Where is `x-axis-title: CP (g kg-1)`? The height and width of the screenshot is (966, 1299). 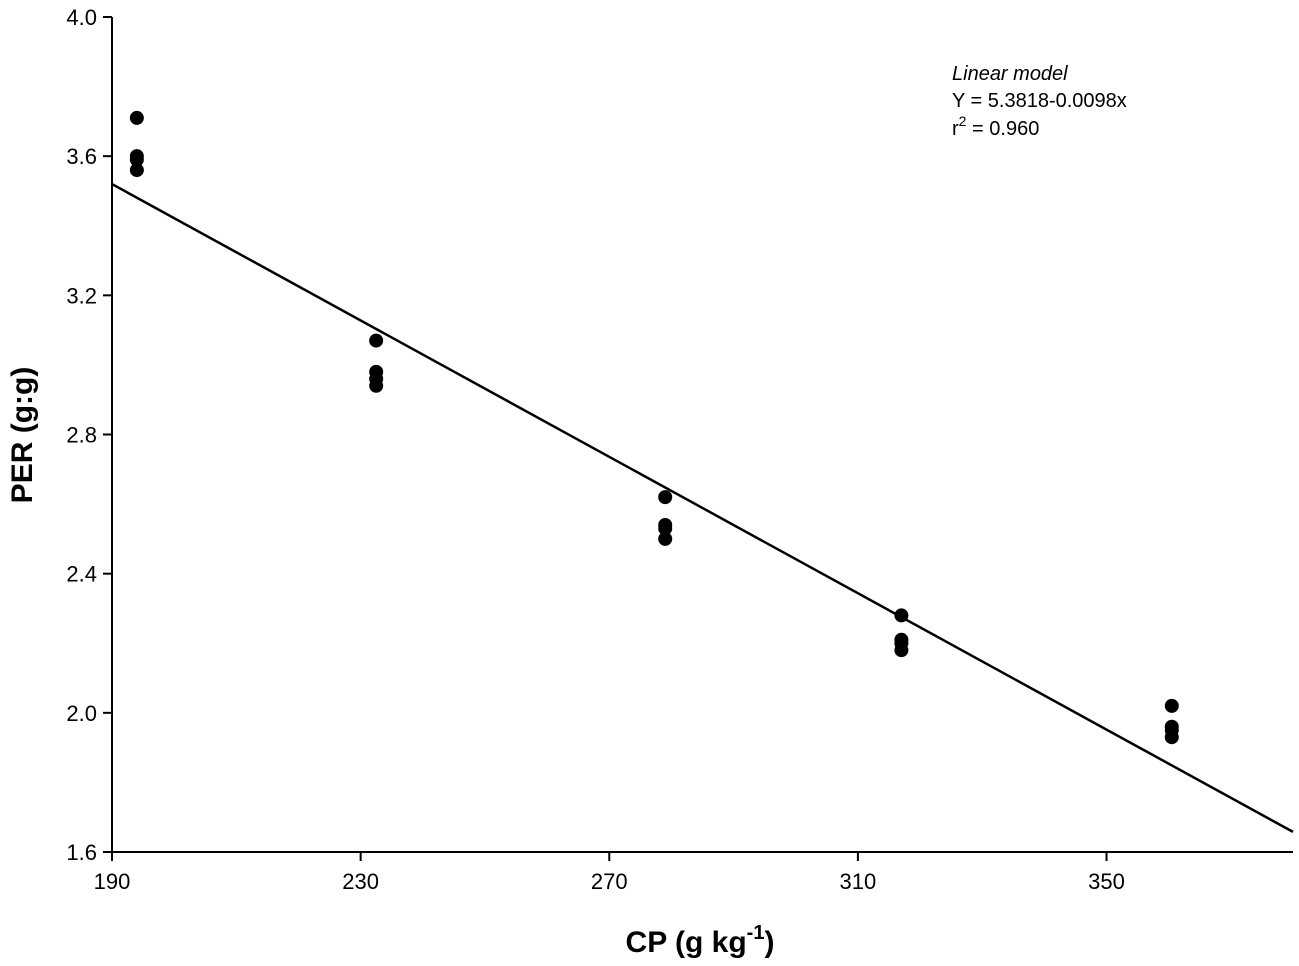 x-axis-title: CP (g kg-1) is located at coordinates (700, 940).